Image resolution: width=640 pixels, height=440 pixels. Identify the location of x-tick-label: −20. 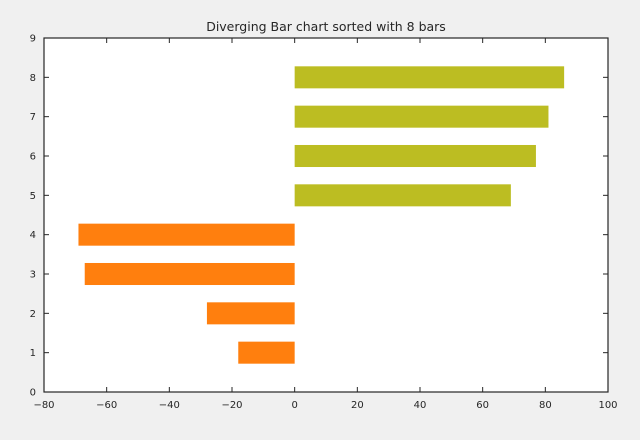
(231, 405).